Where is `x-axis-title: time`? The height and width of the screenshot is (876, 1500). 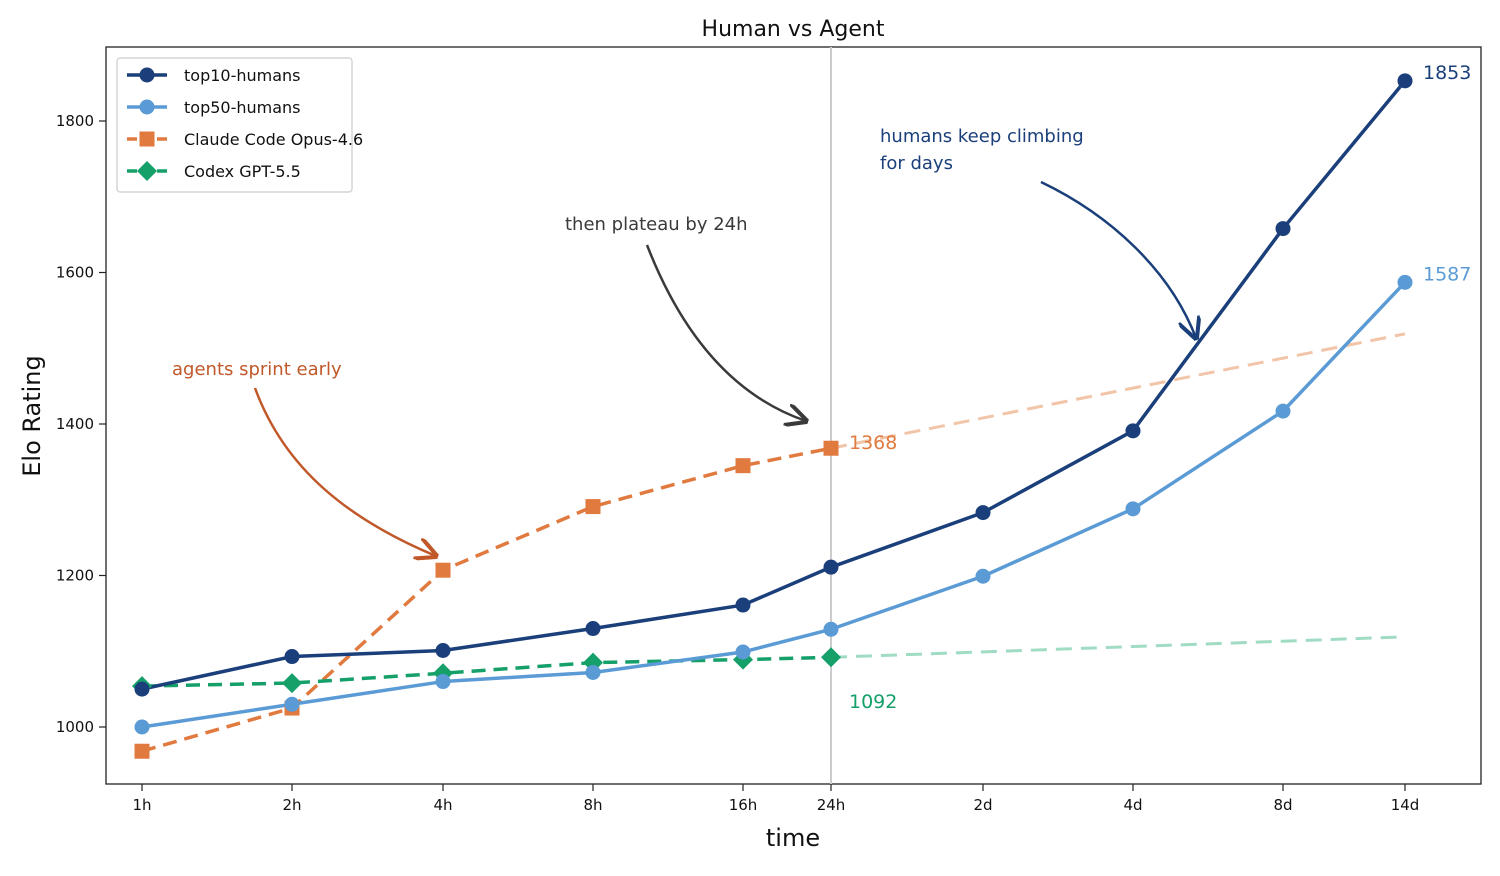 x-axis-title: time is located at coordinates (793, 838).